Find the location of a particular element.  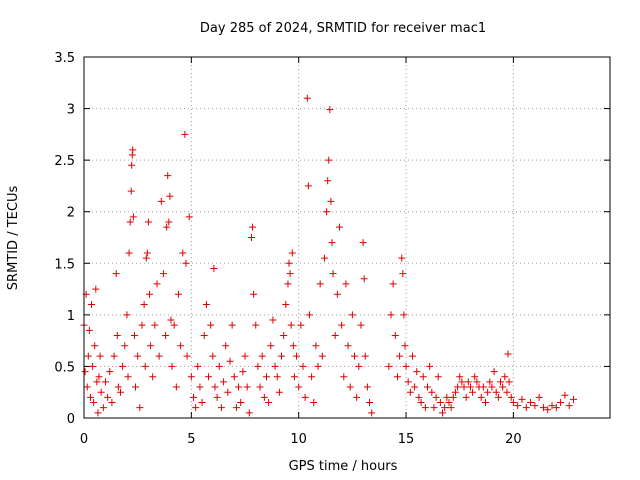

y-tick-label: 0.5 is located at coordinates (64, 367).